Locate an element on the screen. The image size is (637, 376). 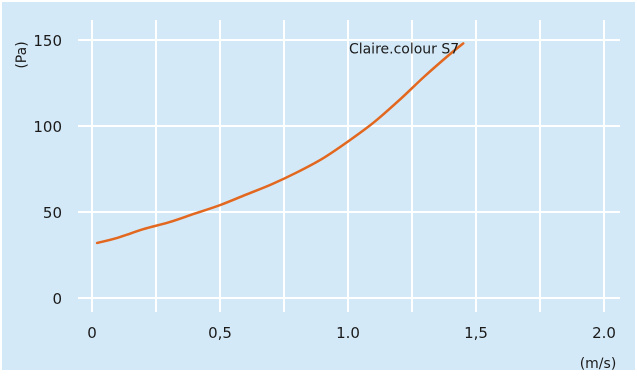
series-label: Claire.colour S7 is located at coordinates (404, 49).